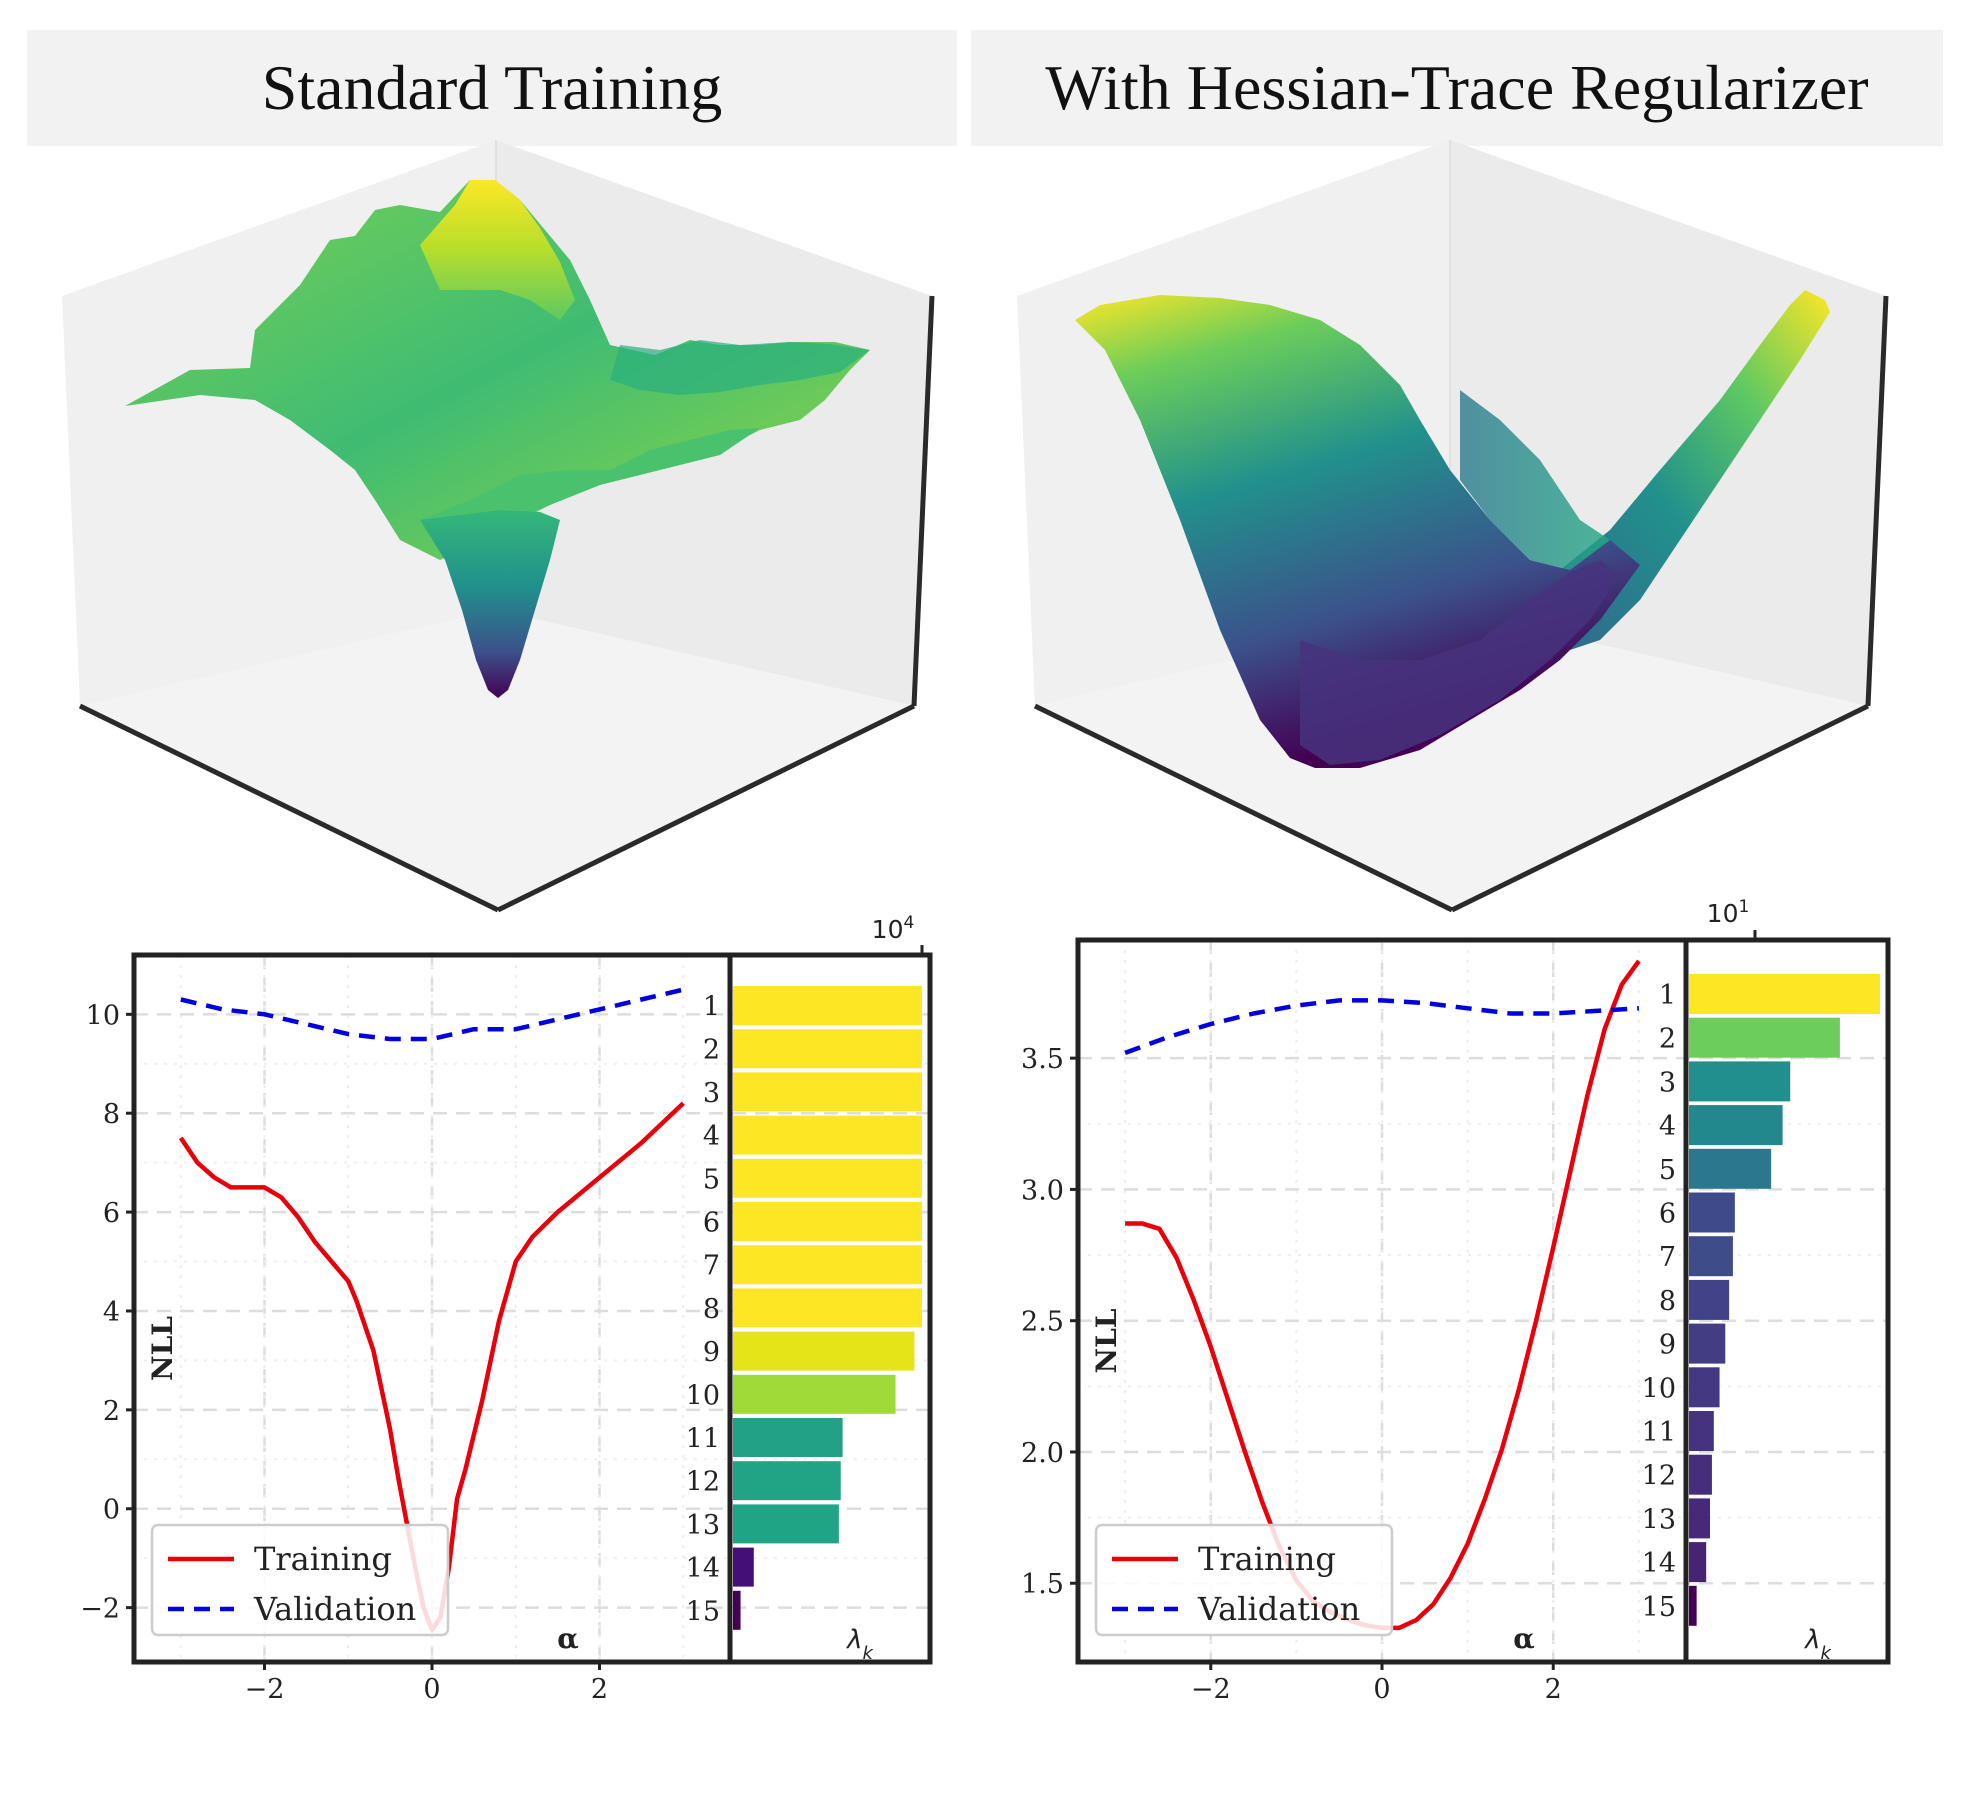 The image size is (1968, 1796). Describe the element at coordinates (1743, 907) in the screenshot. I see `bar-scale-exponent: 1` at that location.